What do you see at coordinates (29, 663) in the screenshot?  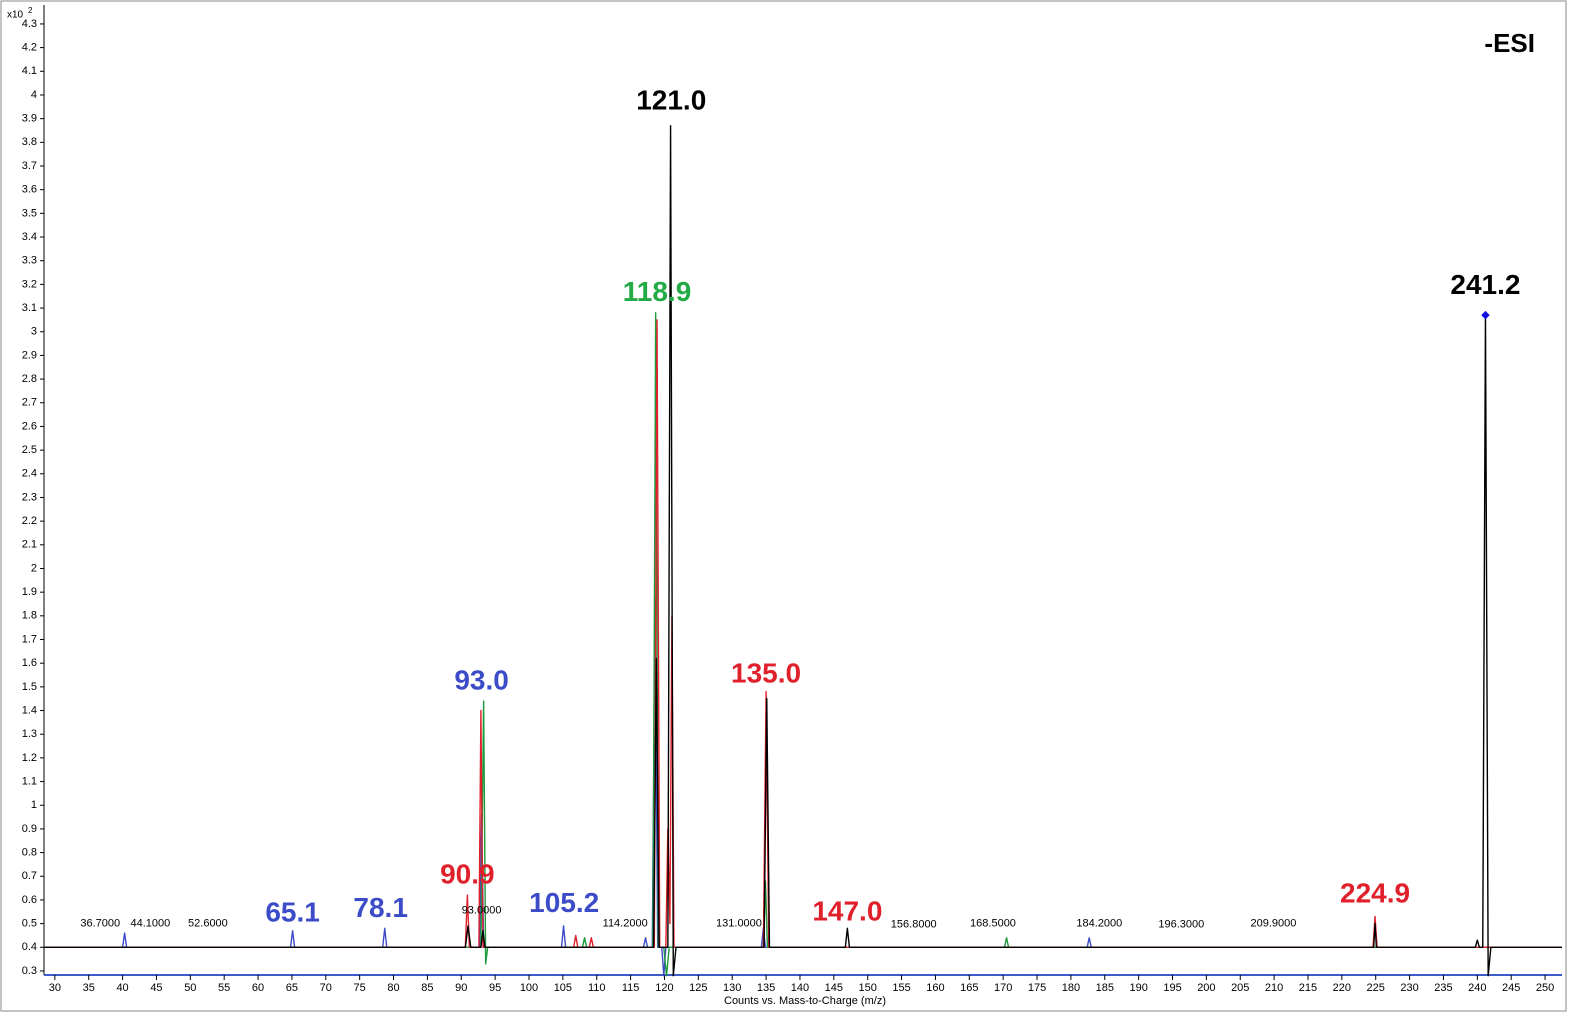 I see `y-tick-label: 1.6` at bounding box center [29, 663].